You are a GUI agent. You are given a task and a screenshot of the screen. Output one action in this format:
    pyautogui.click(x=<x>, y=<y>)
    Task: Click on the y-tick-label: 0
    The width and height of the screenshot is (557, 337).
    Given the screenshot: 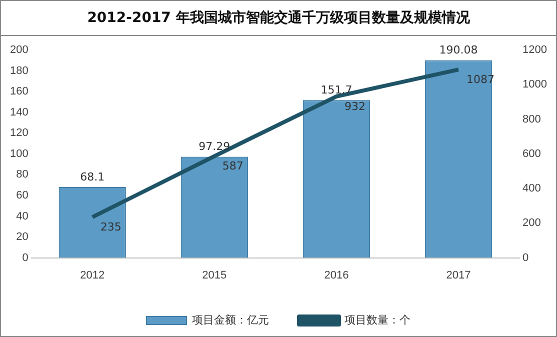 What is the action you would take?
    pyautogui.click(x=25, y=258)
    